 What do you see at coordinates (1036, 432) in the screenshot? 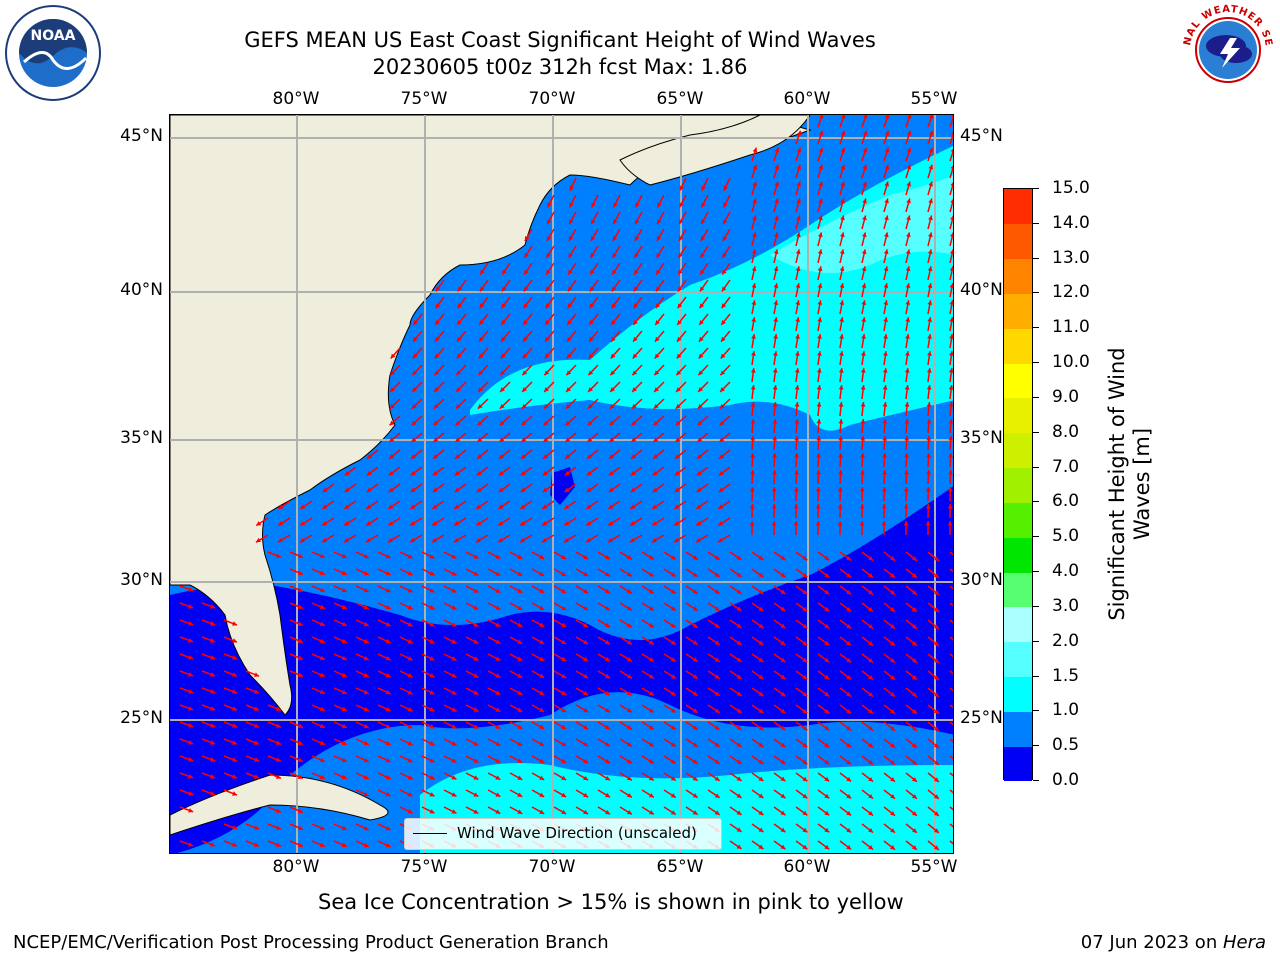
I see `colorbar-tick` at bounding box center [1036, 432].